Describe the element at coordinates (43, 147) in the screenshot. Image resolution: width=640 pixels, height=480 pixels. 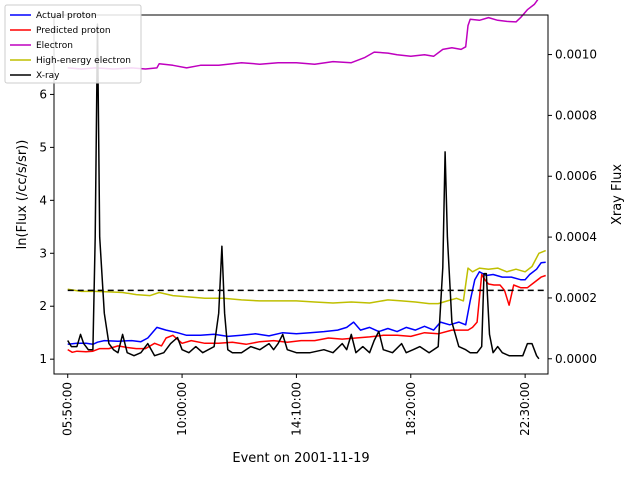
I see `y-tick-label-left: 5` at that location.